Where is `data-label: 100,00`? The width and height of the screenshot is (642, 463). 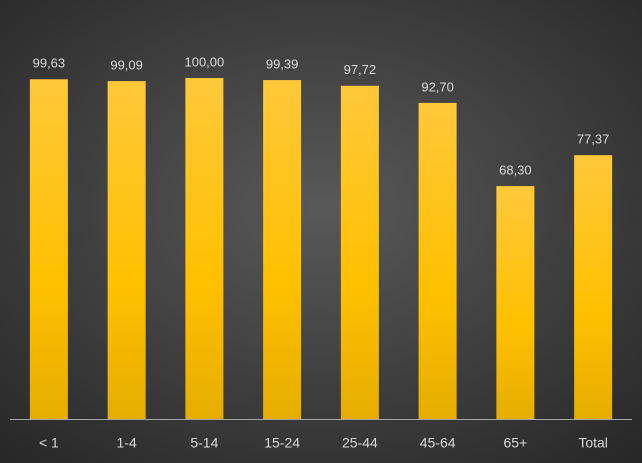 data-label: 100,00 is located at coordinates (204, 61).